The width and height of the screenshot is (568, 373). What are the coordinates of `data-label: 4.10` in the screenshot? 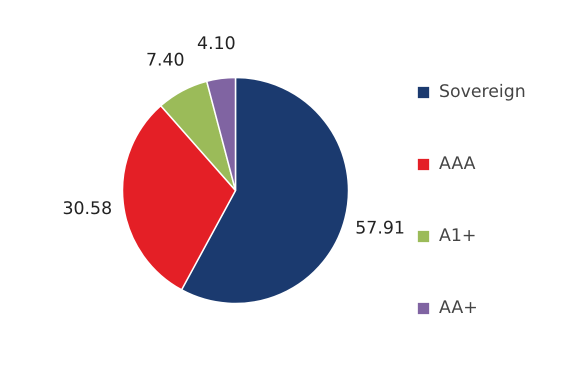 It's located at (216, 44).